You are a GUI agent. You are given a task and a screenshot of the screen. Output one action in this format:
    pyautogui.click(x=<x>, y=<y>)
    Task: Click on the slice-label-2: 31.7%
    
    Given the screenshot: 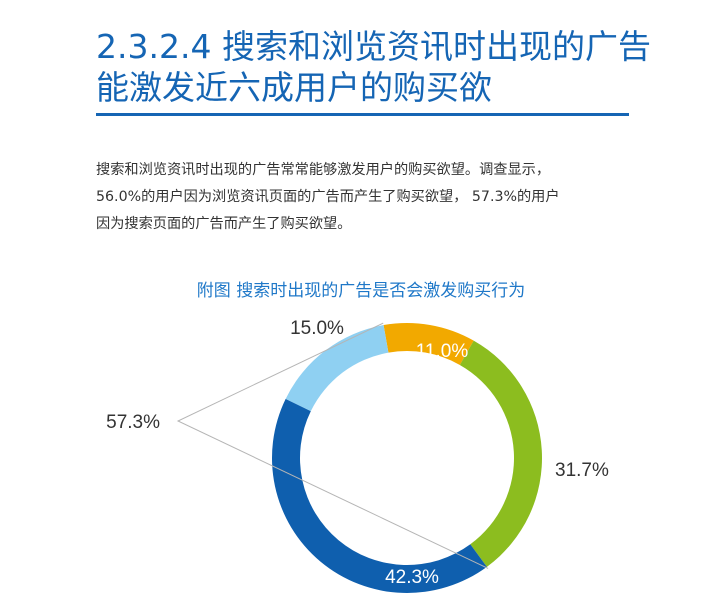 What is the action you would take?
    pyautogui.click(x=582, y=470)
    